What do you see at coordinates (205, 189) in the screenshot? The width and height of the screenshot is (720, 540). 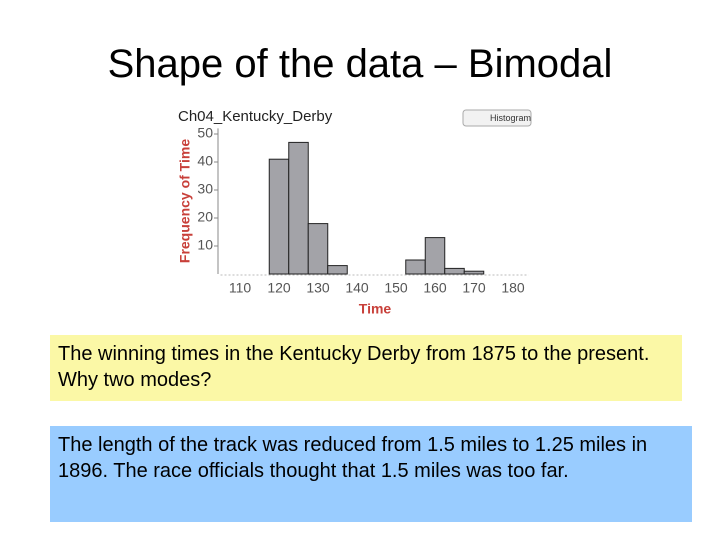 I see `y-tick-label: 30` at bounding box center [205, 189].